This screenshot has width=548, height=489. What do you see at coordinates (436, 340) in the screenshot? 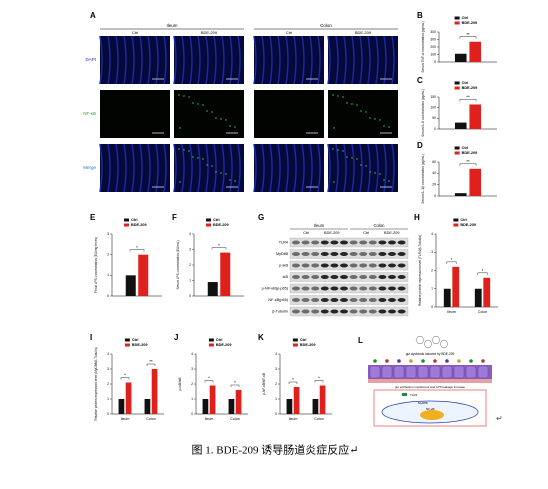
I see `chemical-ring` at bounding box center [436, 340].